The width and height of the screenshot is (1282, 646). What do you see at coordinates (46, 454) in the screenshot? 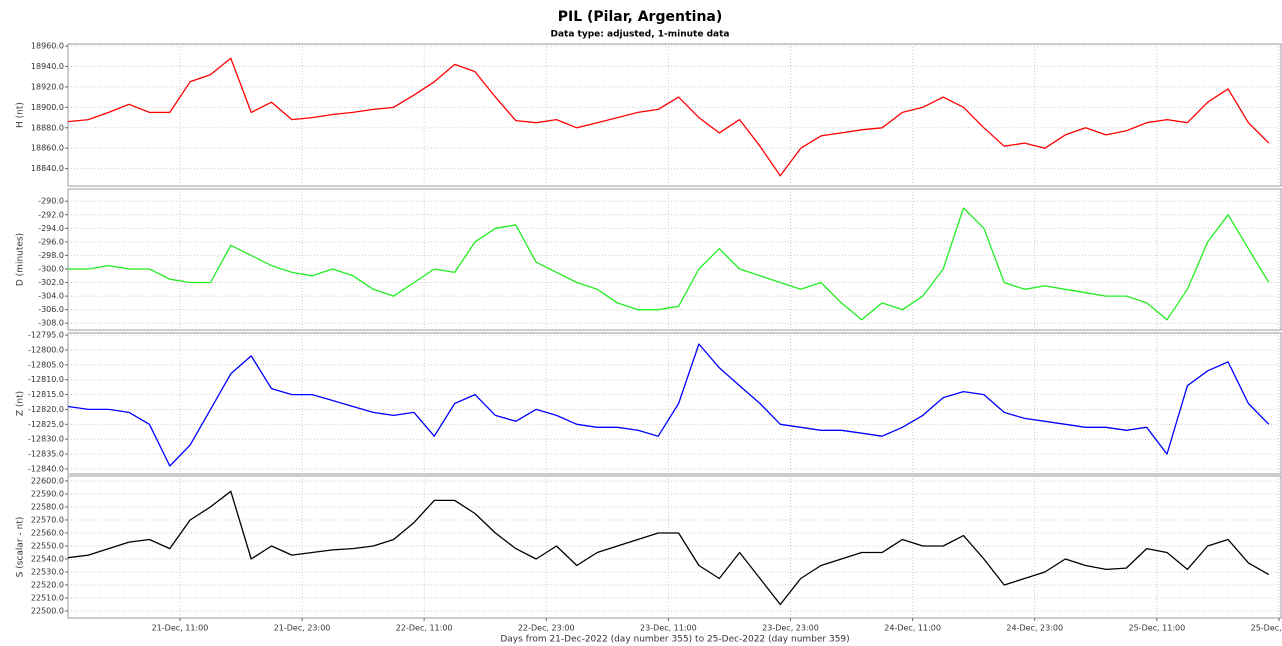
I see `y-tick-label: -12835.0` at bounding box center [46, 454].